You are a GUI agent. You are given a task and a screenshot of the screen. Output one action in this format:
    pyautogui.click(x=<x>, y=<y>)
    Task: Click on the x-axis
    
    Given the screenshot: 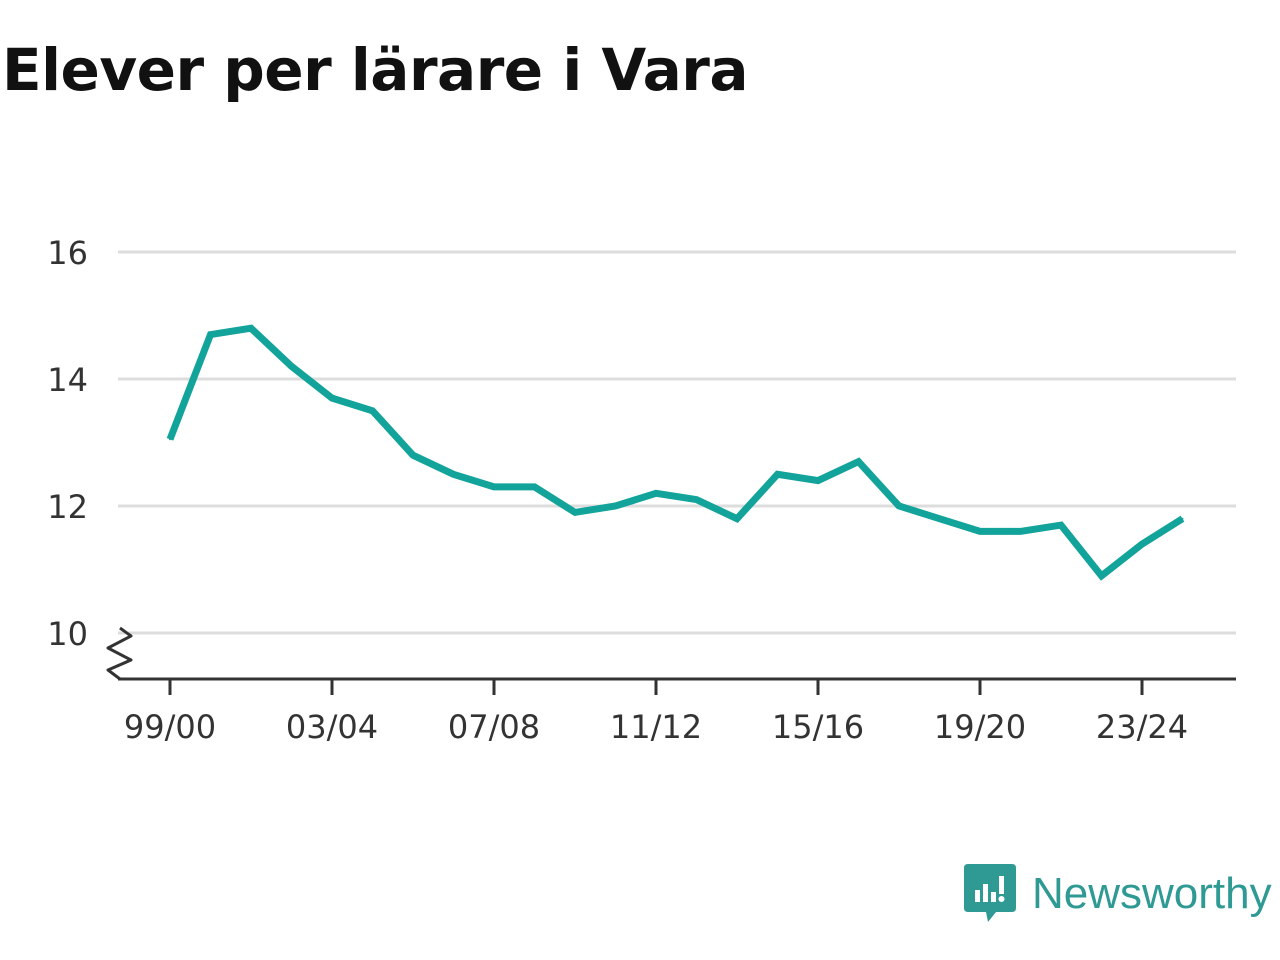 What is the action you would take?
    pyautogui.click(x=671, y=660)
    